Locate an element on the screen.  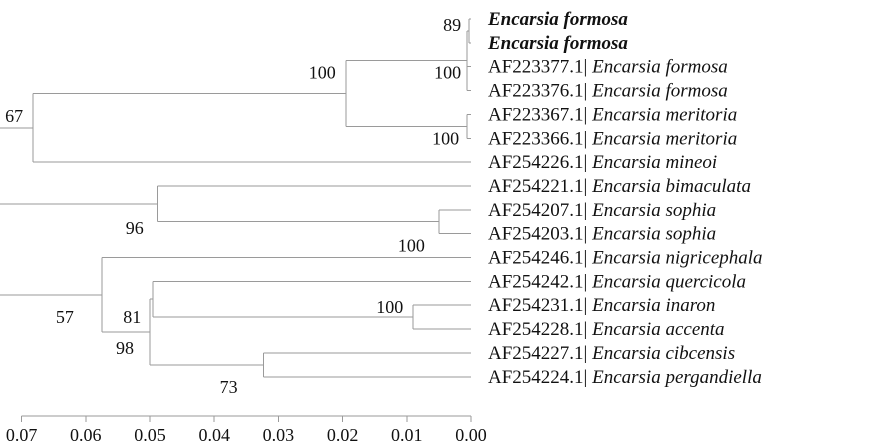
leaf-label: AF254224.1| Encarsia pergandiella is located at coordinates (625, 377).